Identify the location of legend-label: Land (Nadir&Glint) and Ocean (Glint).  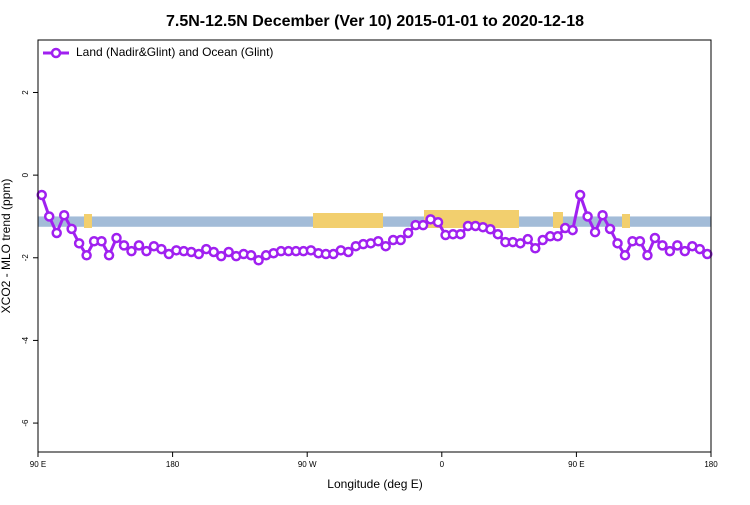
(174, 52).